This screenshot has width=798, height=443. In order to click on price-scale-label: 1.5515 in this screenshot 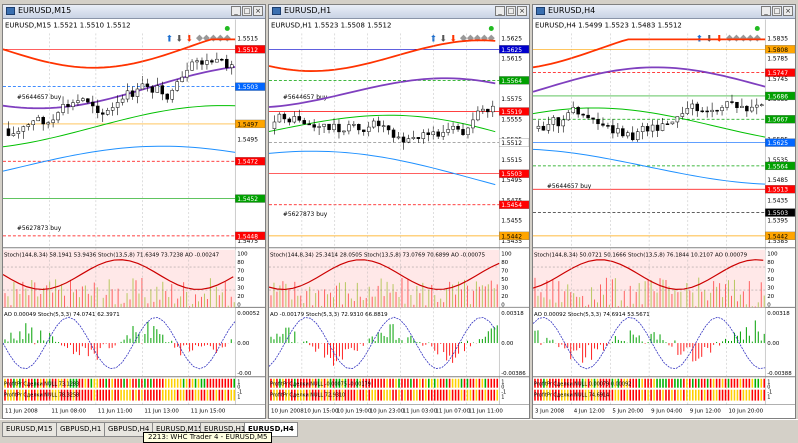, I will do `click(511, 160)`.